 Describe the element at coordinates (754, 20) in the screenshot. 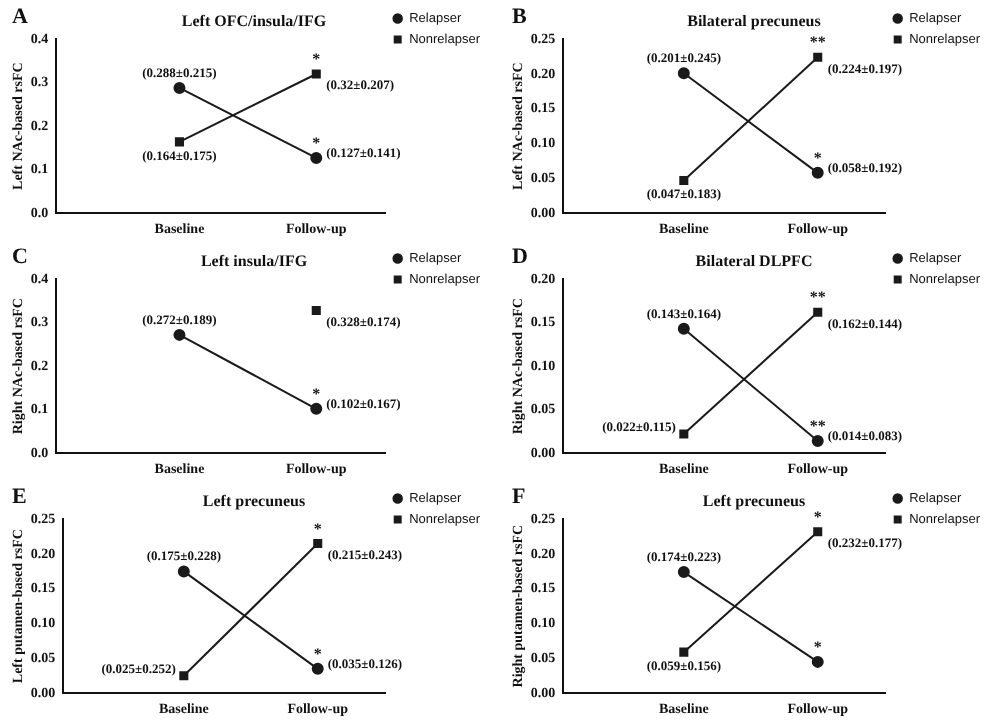

I see `chart-title: Bilateral precuneus` at that location.